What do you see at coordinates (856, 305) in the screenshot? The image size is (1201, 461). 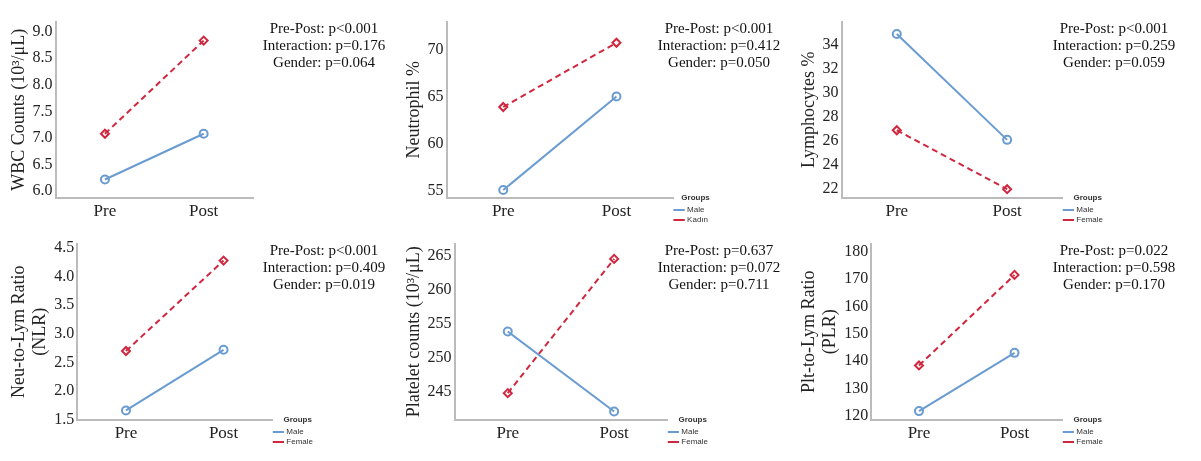 I see `y-tick-label: 160` at bounding box center [856, 305].